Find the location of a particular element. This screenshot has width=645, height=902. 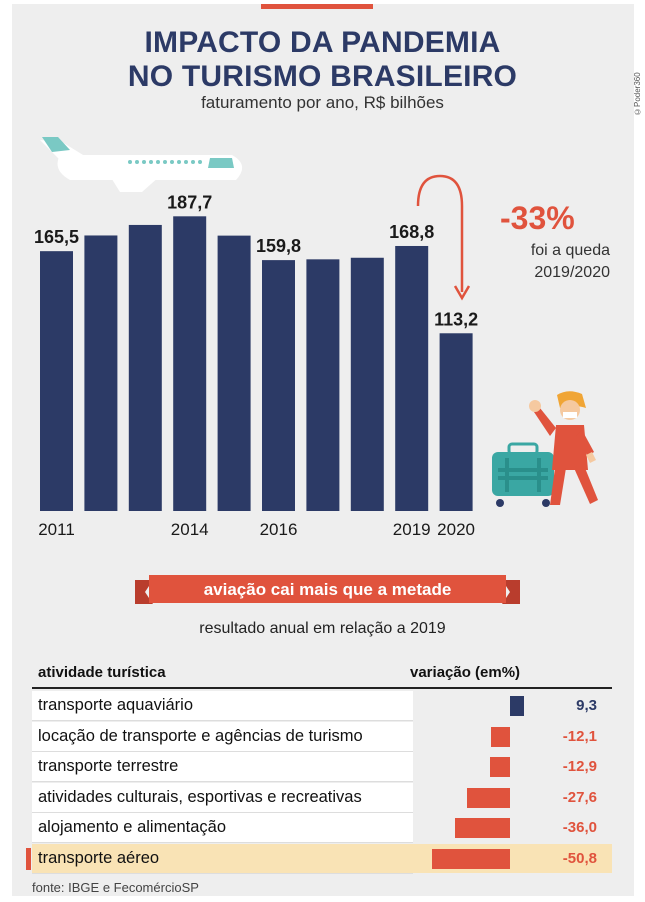

x-tick-label-2020: 2020 is located at coordinates (456, 529).